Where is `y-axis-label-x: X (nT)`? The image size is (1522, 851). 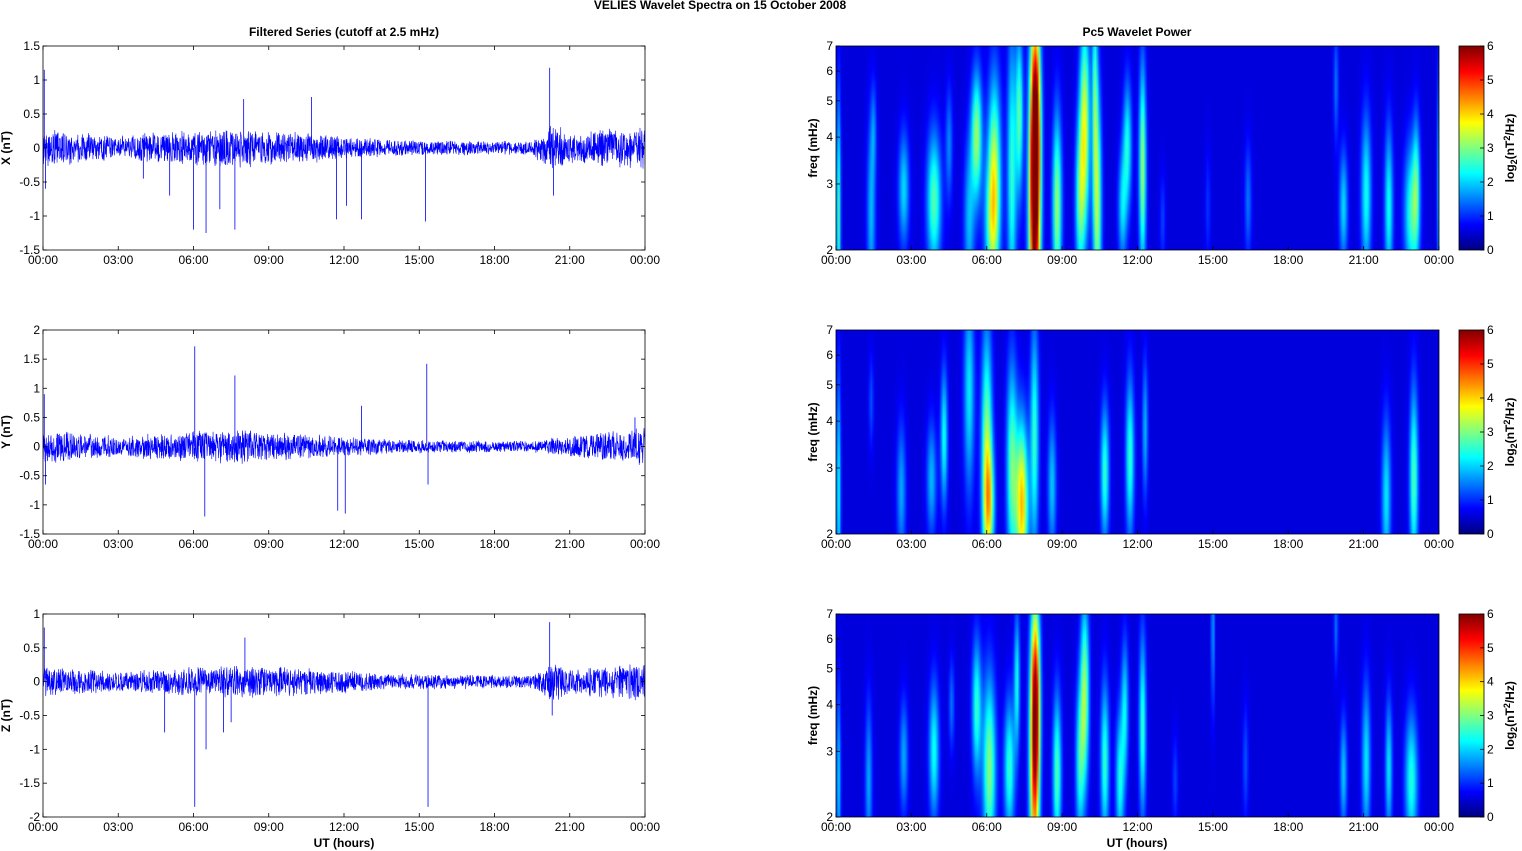 y-axis-label-x: X (nT) is located at coordinates (6, 148).